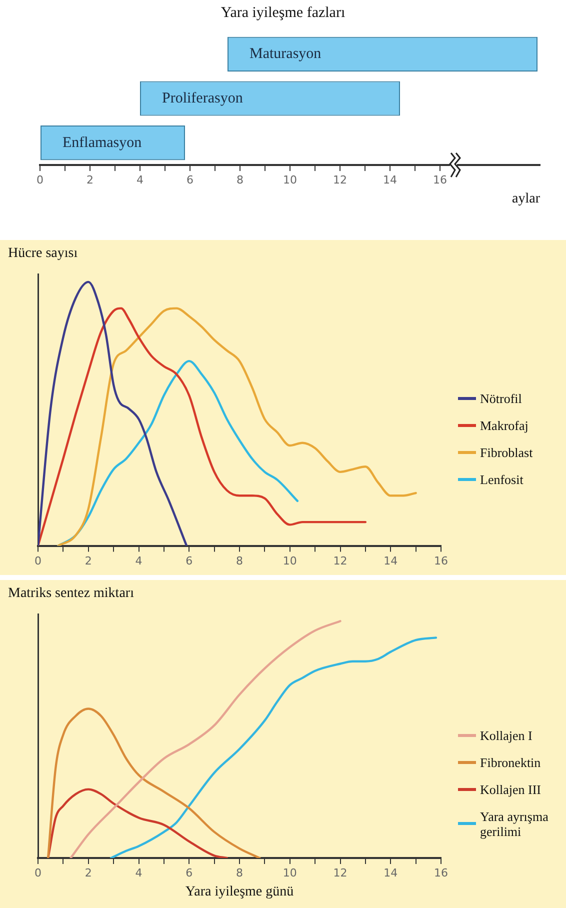 The image size is (566, 908). I want to click on legend-label: Nötrofil, so click(501, 398).